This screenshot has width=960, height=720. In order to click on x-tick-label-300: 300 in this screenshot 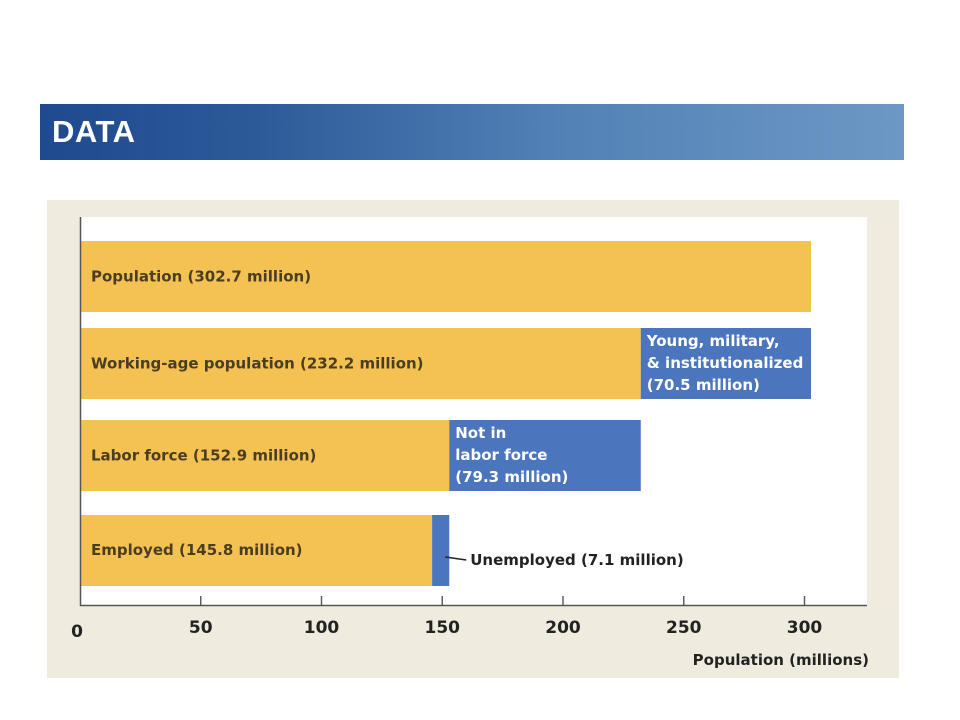, I will do `click(805, 628)`.